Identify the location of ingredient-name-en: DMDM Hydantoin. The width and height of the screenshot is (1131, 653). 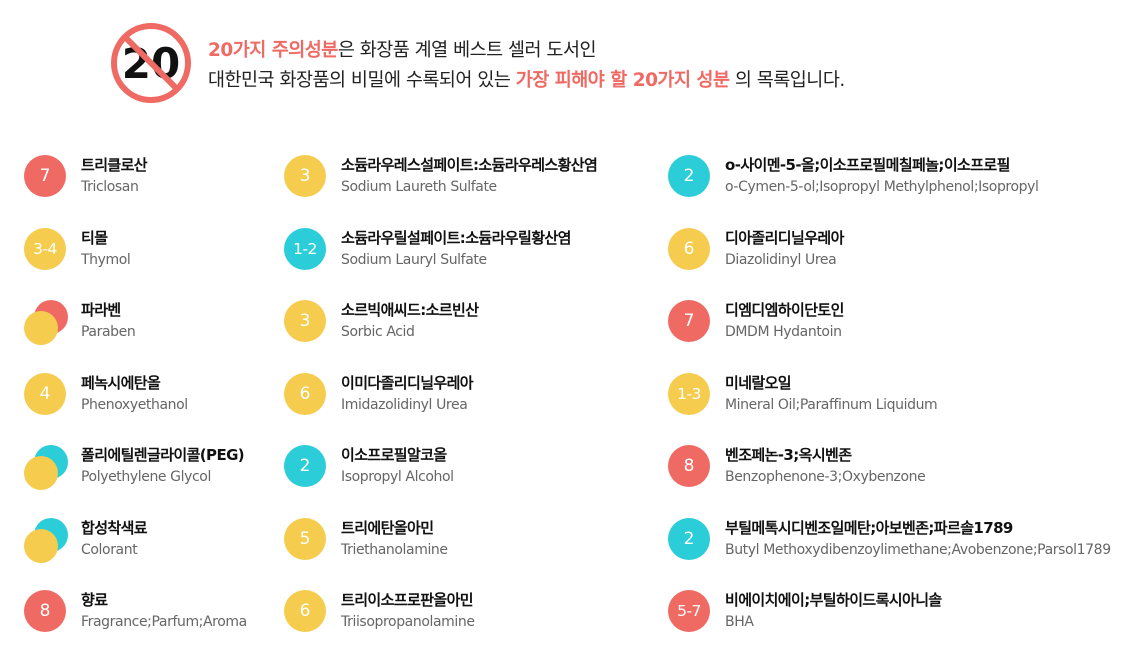
(783, 332).